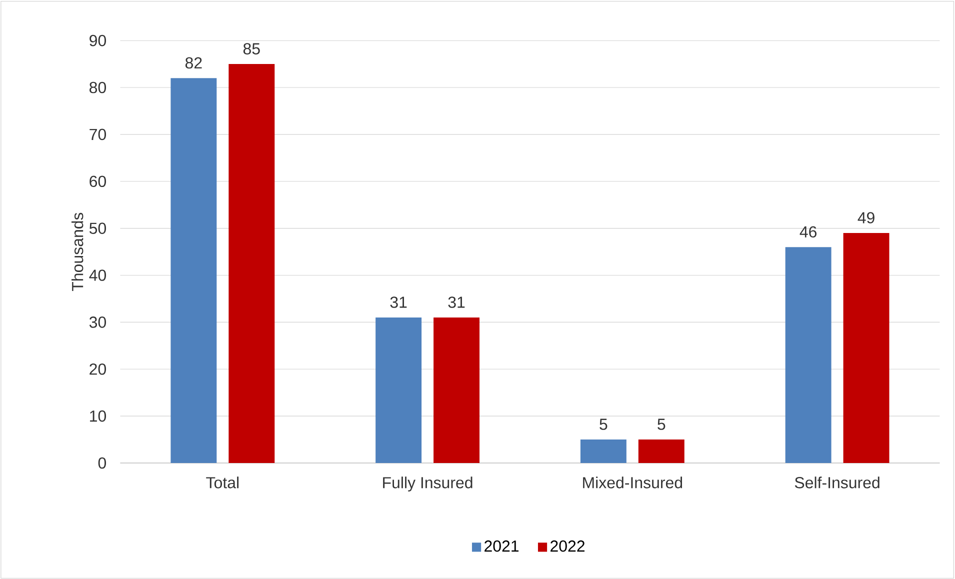  I want to click on x-tick-label: Fully Insured, so click(427, 484).